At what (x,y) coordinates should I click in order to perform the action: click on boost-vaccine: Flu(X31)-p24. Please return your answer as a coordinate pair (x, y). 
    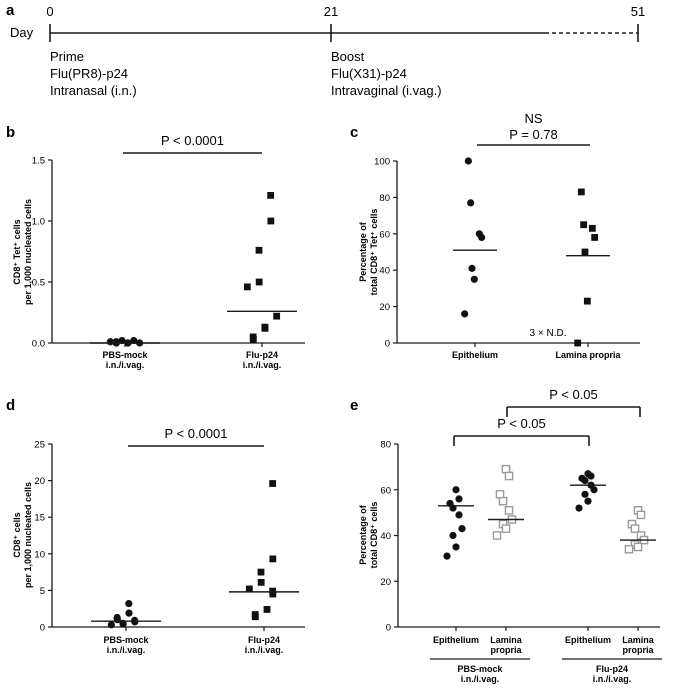
    Looking at the image, I should click on (369, 73).